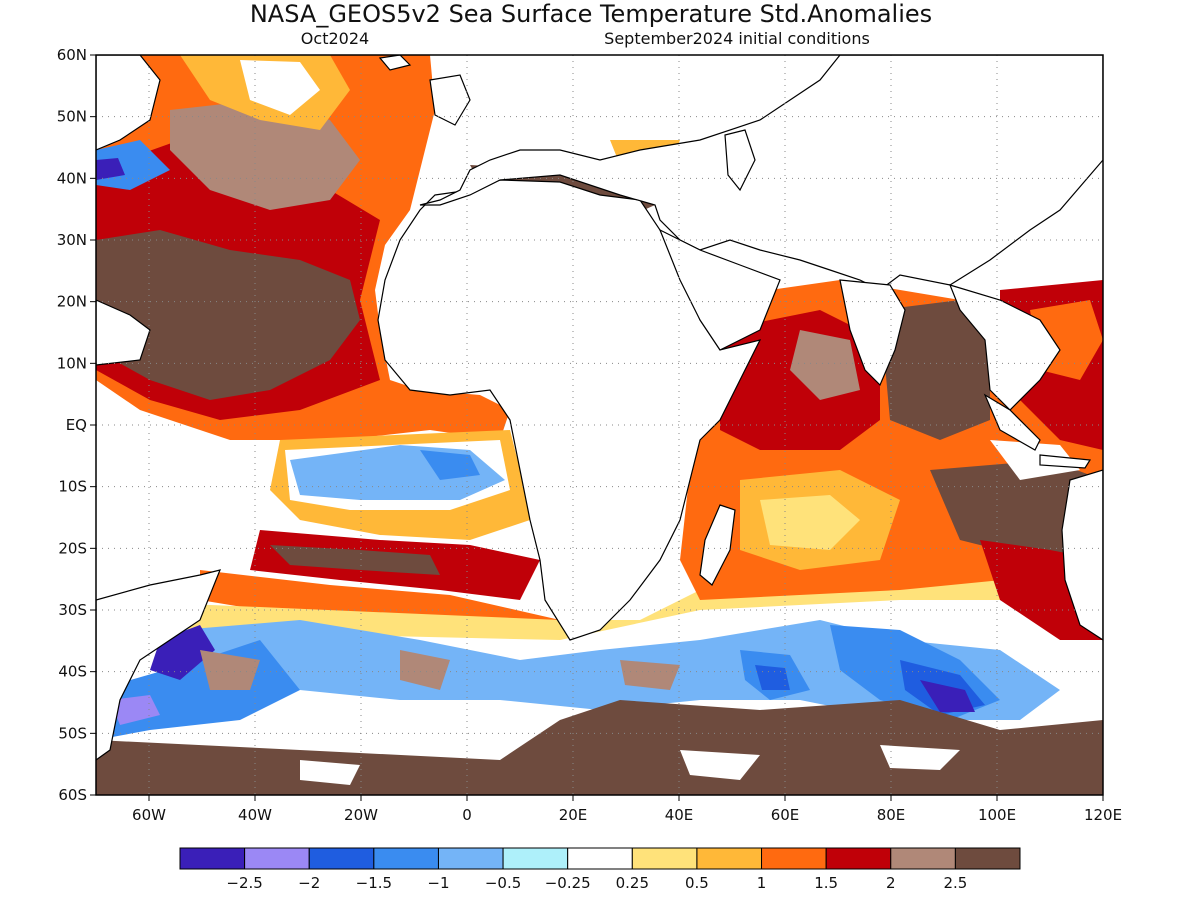 The width and height of the screenshot is (1200, 900). Describe the element at coordinates (450, 100) in the screenshot. I see `british-isles-landmass` at that location.